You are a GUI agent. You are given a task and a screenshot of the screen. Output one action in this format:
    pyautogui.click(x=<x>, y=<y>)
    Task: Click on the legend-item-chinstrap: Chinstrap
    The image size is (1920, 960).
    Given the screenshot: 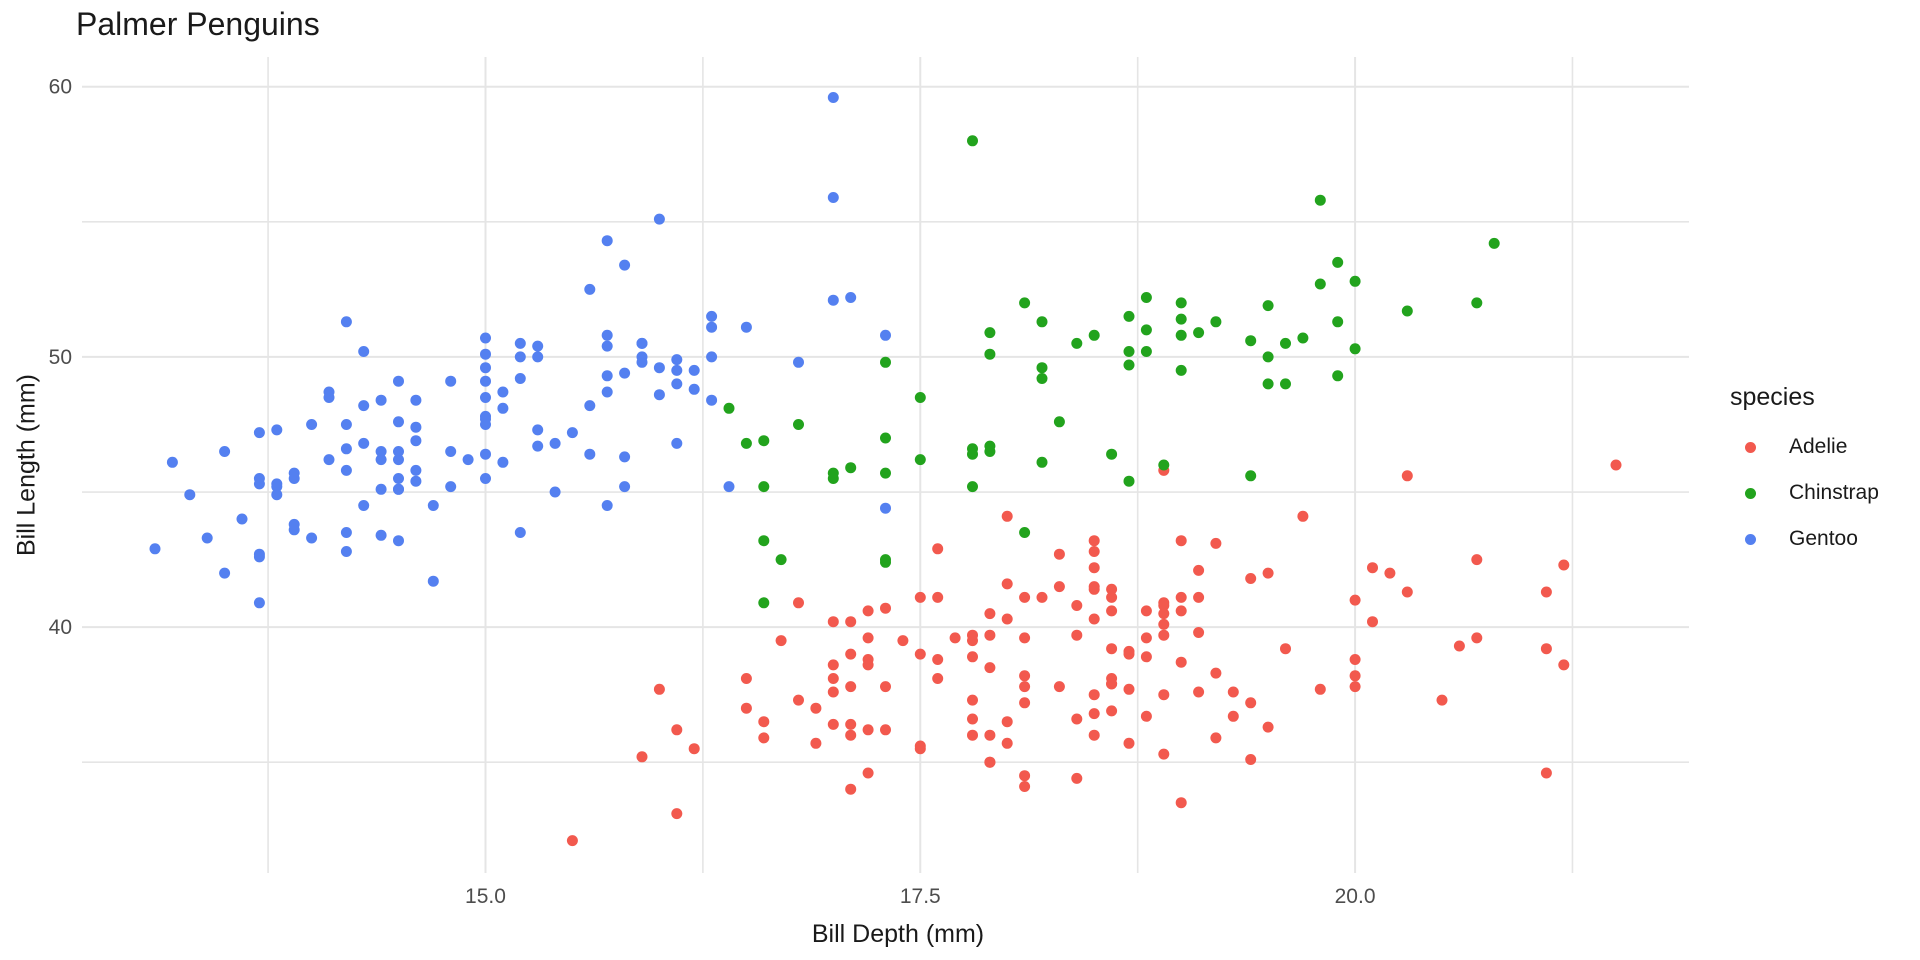 What is the action you would take?
    pyautogui.click(x=1804, y=492)
    